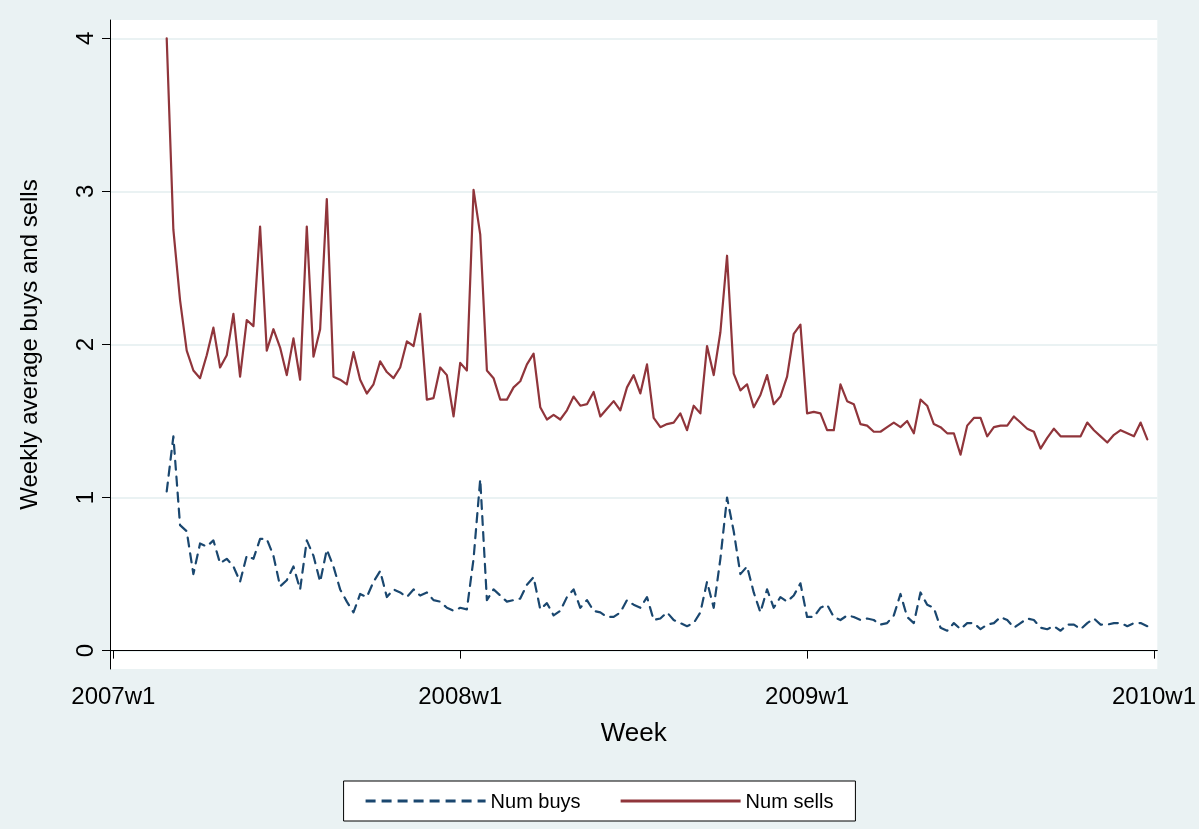 Image resolution: width=1199 pixels, height=829 pixels. What do you see at coordinates (84, 497) in the screenshot?
I see `y-tick-label: 1` at bounding box center [84, 497].